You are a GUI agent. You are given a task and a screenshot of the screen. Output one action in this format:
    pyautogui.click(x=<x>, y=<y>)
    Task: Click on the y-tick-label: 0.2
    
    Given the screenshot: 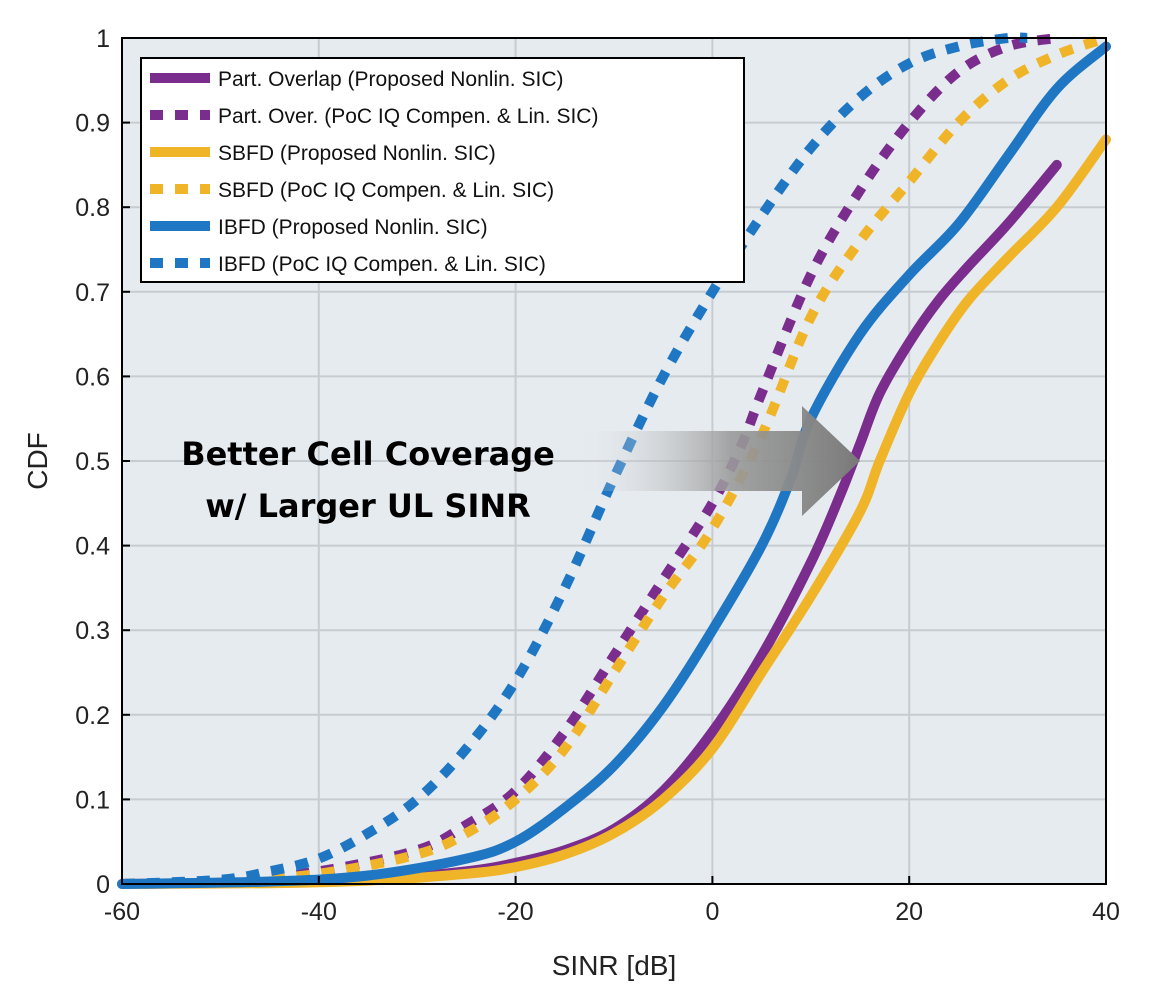 What is the action you would take?
    pyautogui.click(x=92, y=716)
    